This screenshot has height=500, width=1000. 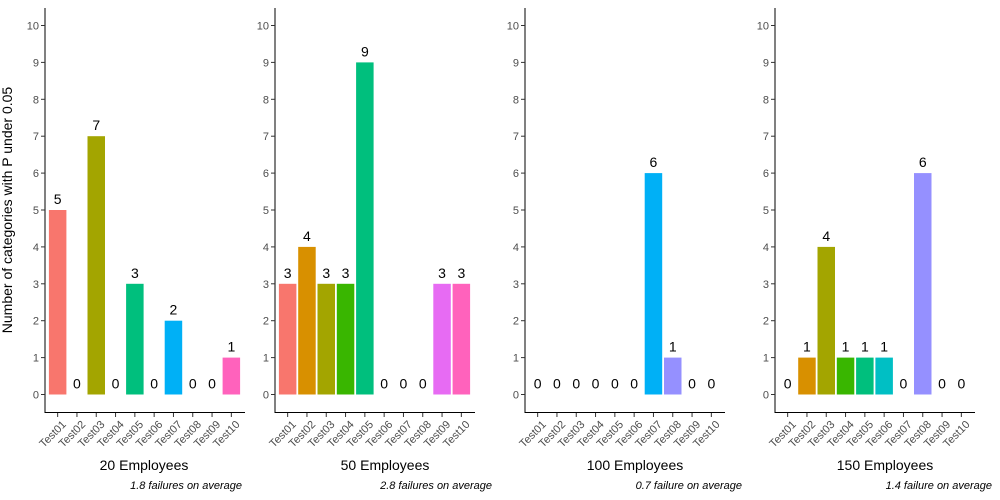 What do you see at coordinates (885, 465) in the screenshot?
I see `panel-xlabel-4: 150 Employees` at bounding box center [885, 465].